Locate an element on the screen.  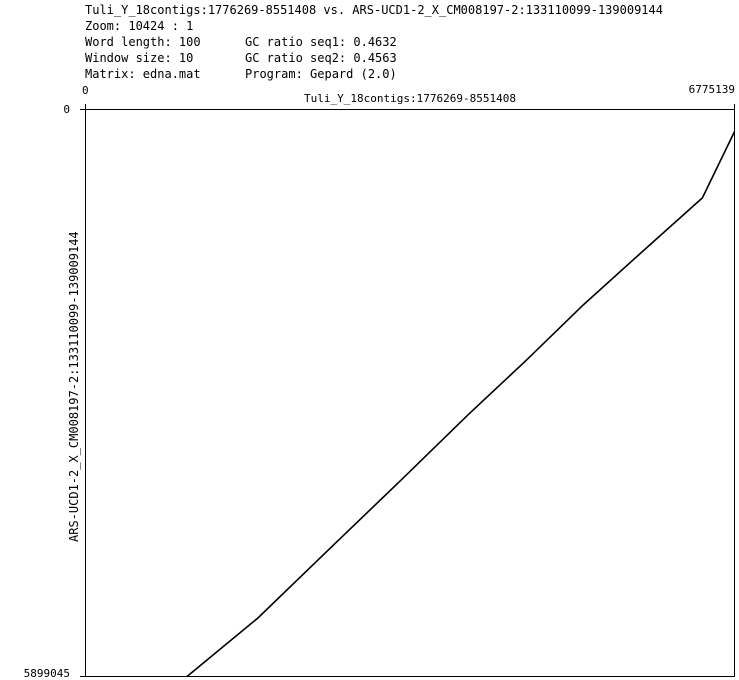
y-tick-label-end: 5899045 is located at coordinates (46, 673).